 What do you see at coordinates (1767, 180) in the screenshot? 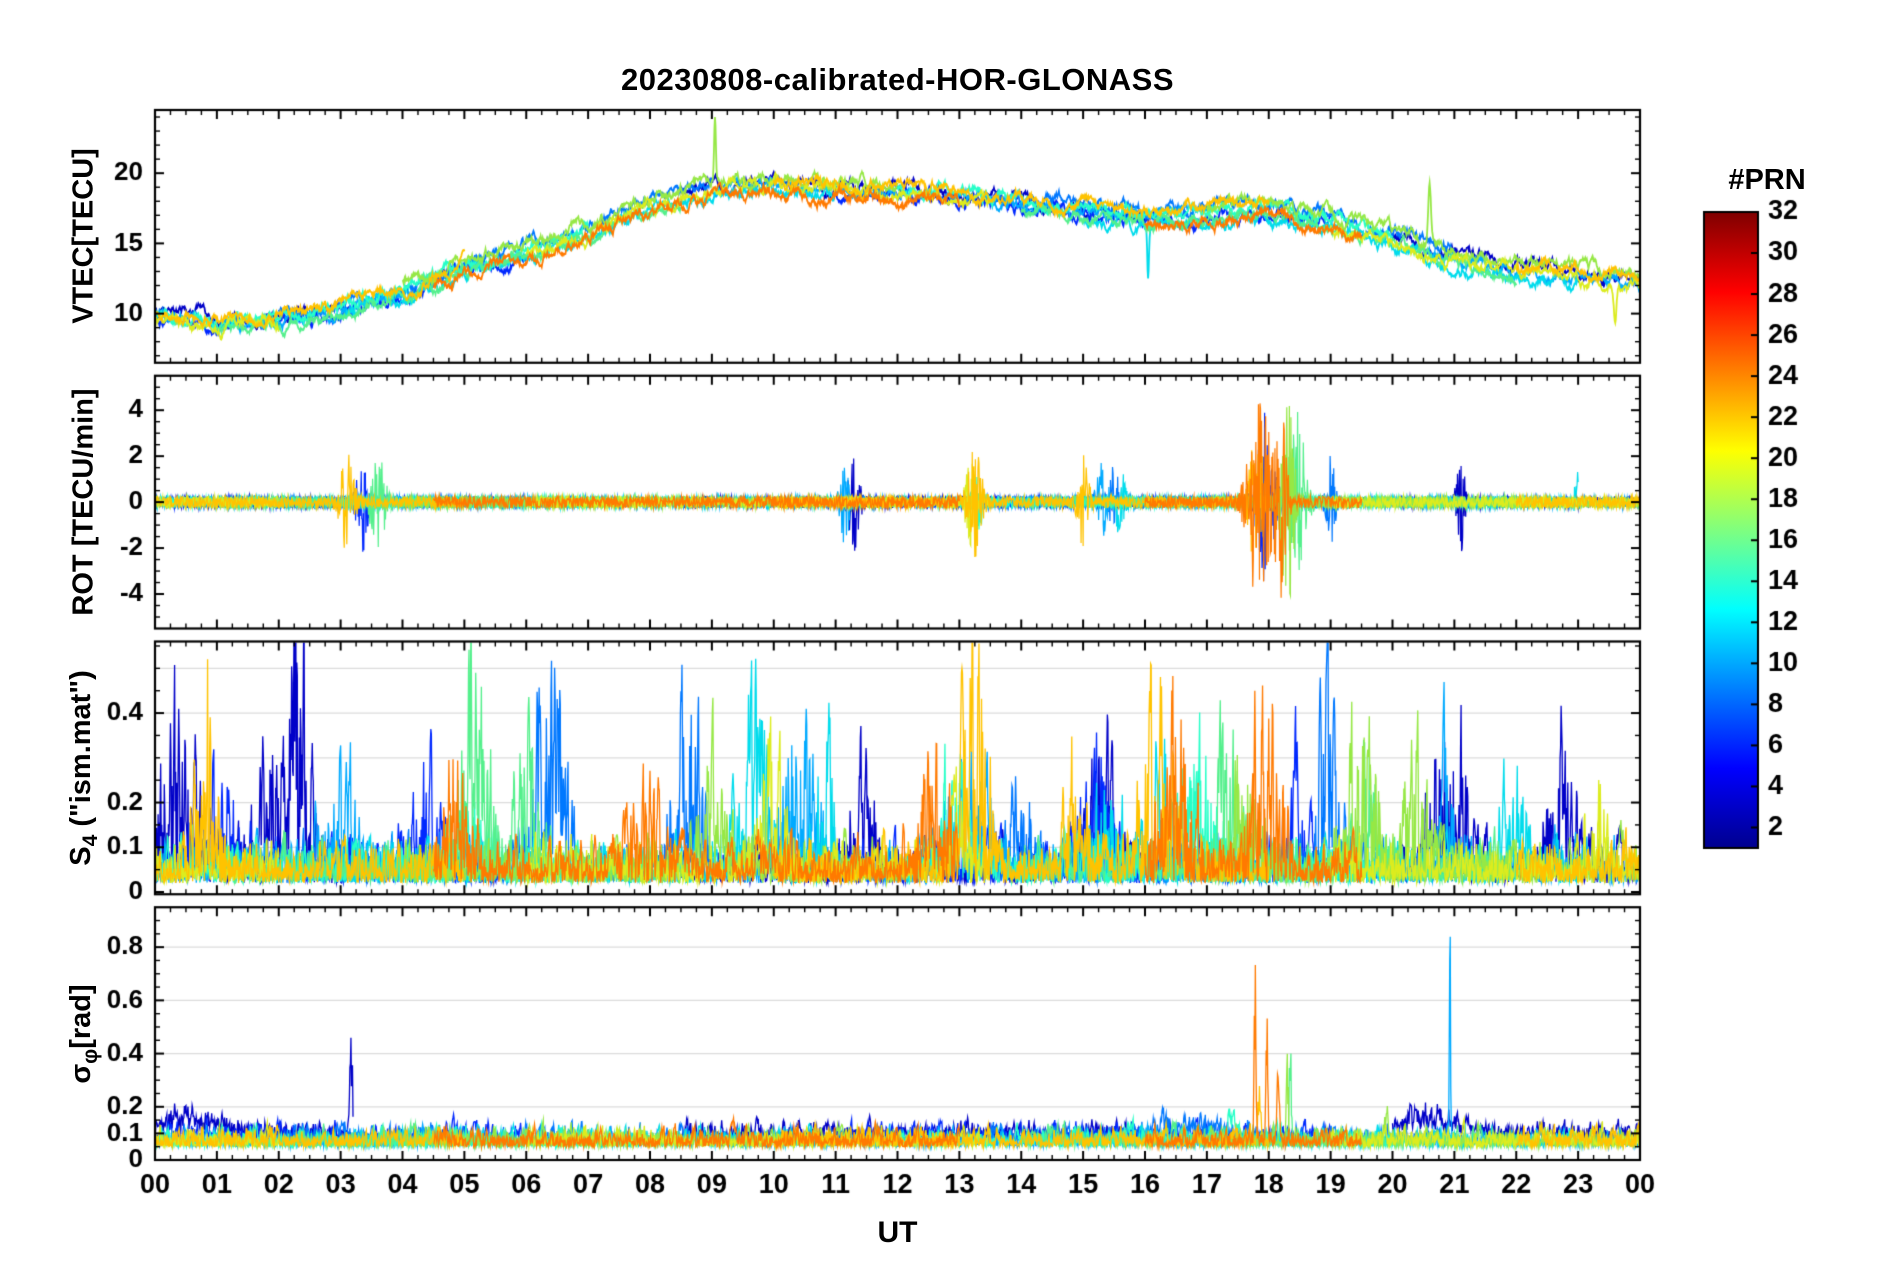
I see `colorbar-title: #PRN` at bounding box center [1767, 180].